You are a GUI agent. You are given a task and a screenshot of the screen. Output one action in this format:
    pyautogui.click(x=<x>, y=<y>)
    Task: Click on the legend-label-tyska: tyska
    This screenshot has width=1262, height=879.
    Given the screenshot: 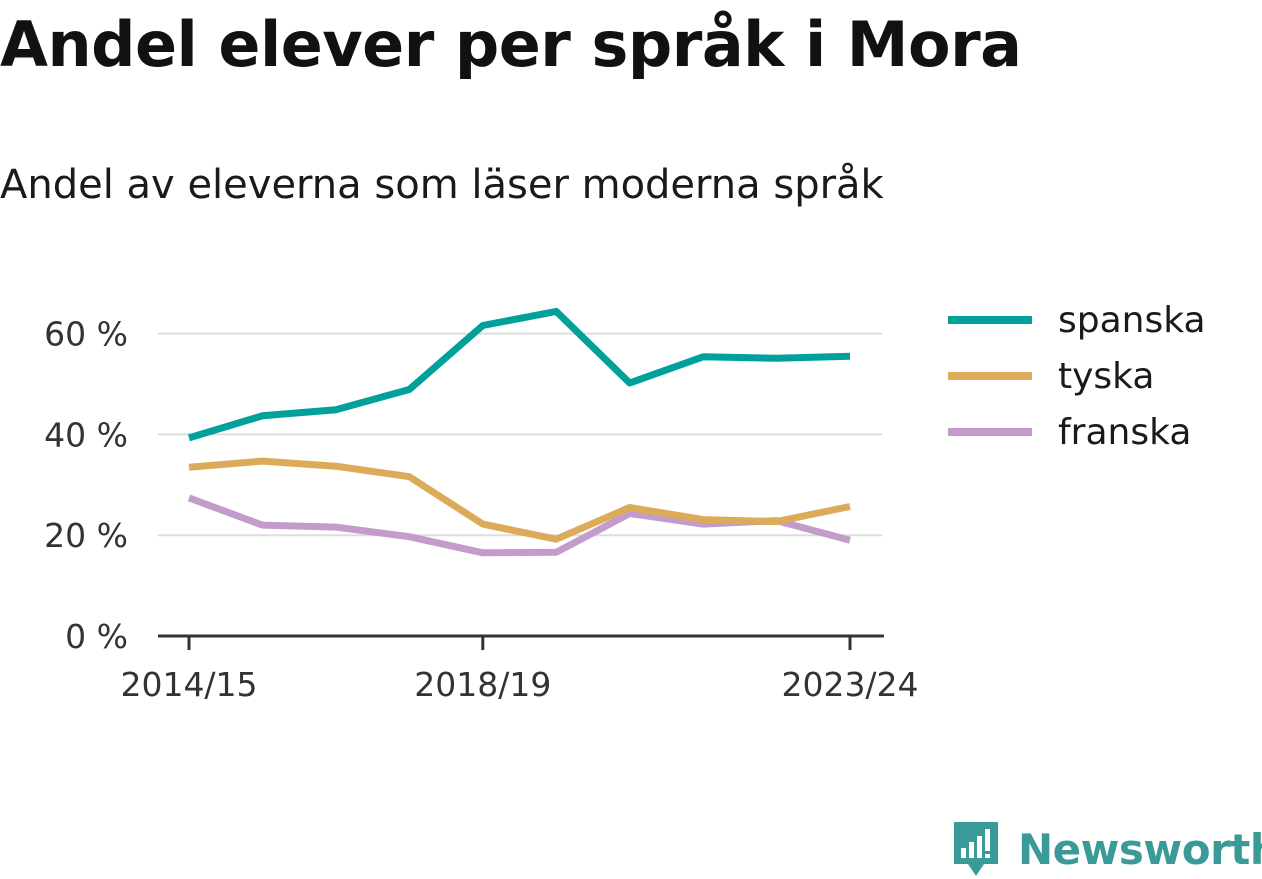 What is the action you would take?
    pyautogui.click(x=1106, y=376)
    